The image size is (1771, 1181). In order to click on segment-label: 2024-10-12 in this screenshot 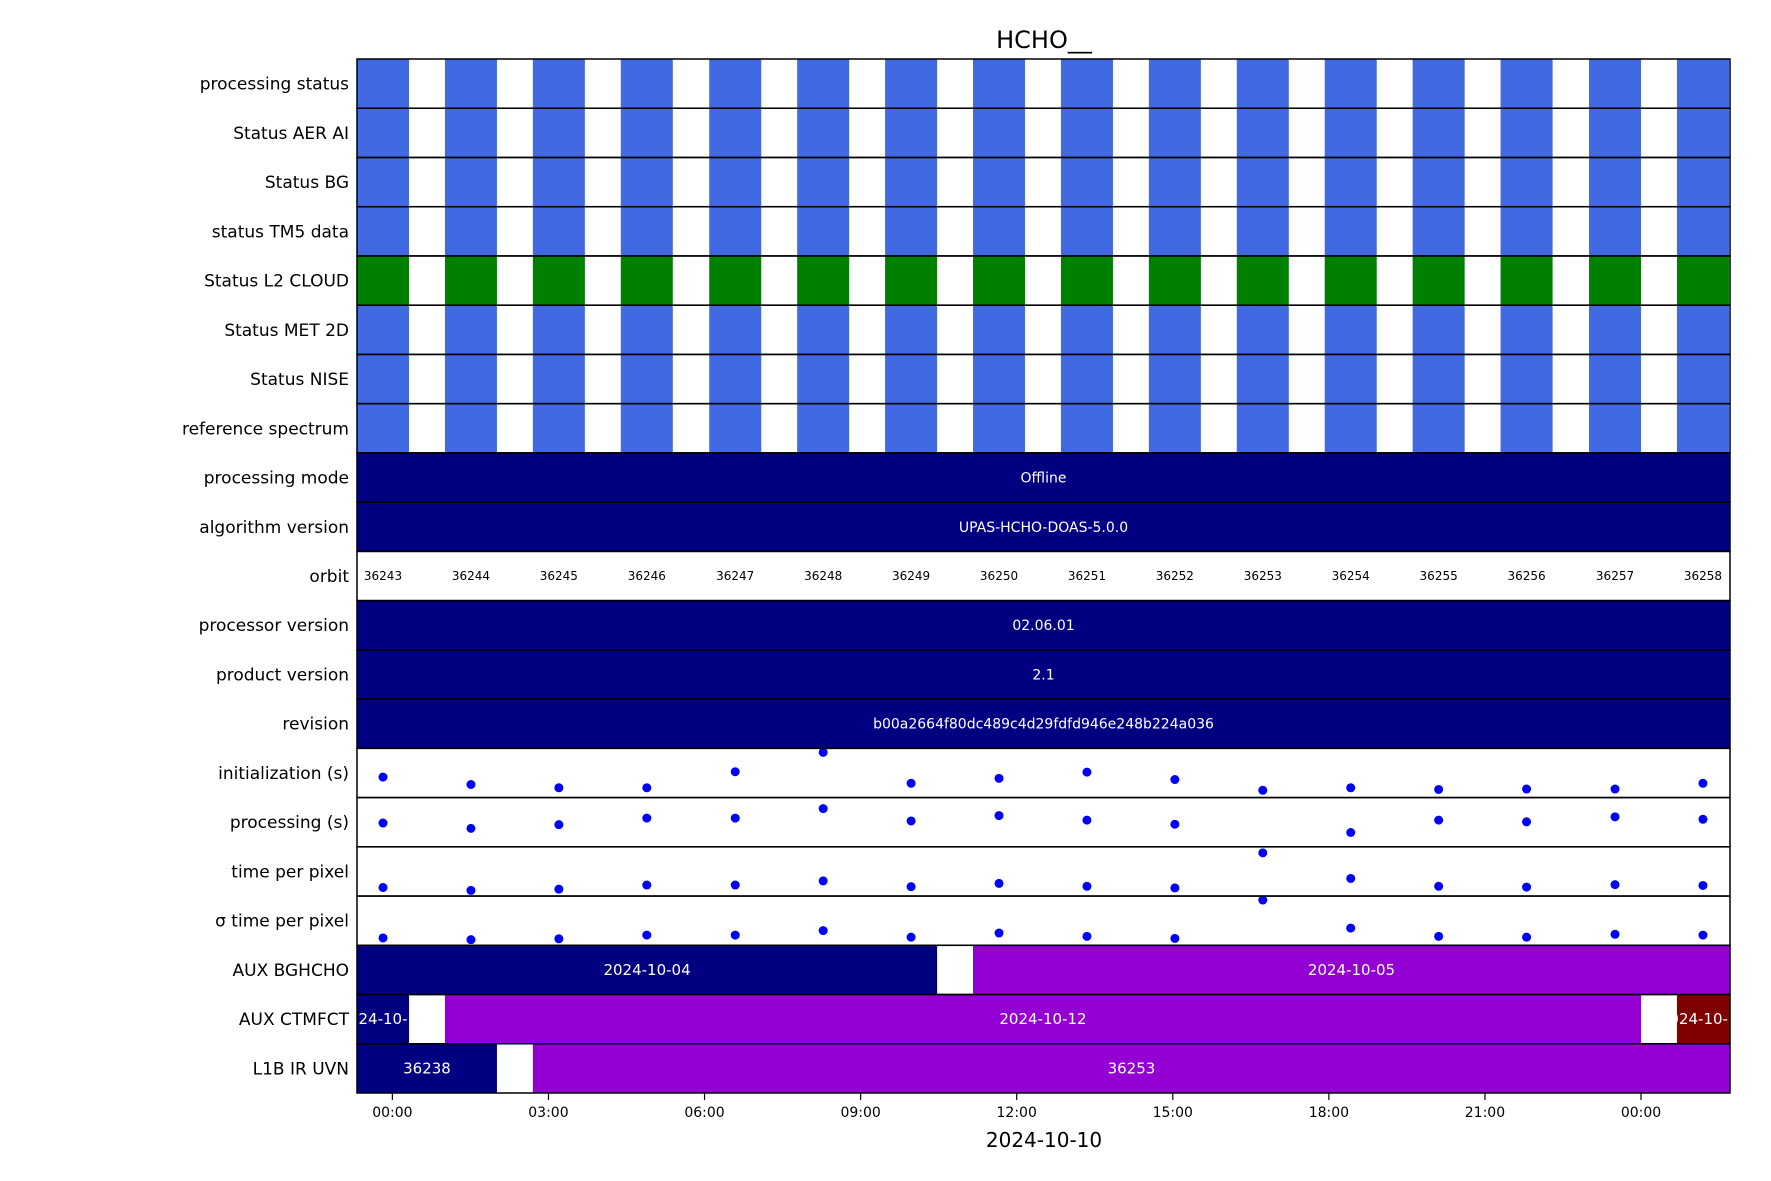, I will do `click(1042, 1019)`.